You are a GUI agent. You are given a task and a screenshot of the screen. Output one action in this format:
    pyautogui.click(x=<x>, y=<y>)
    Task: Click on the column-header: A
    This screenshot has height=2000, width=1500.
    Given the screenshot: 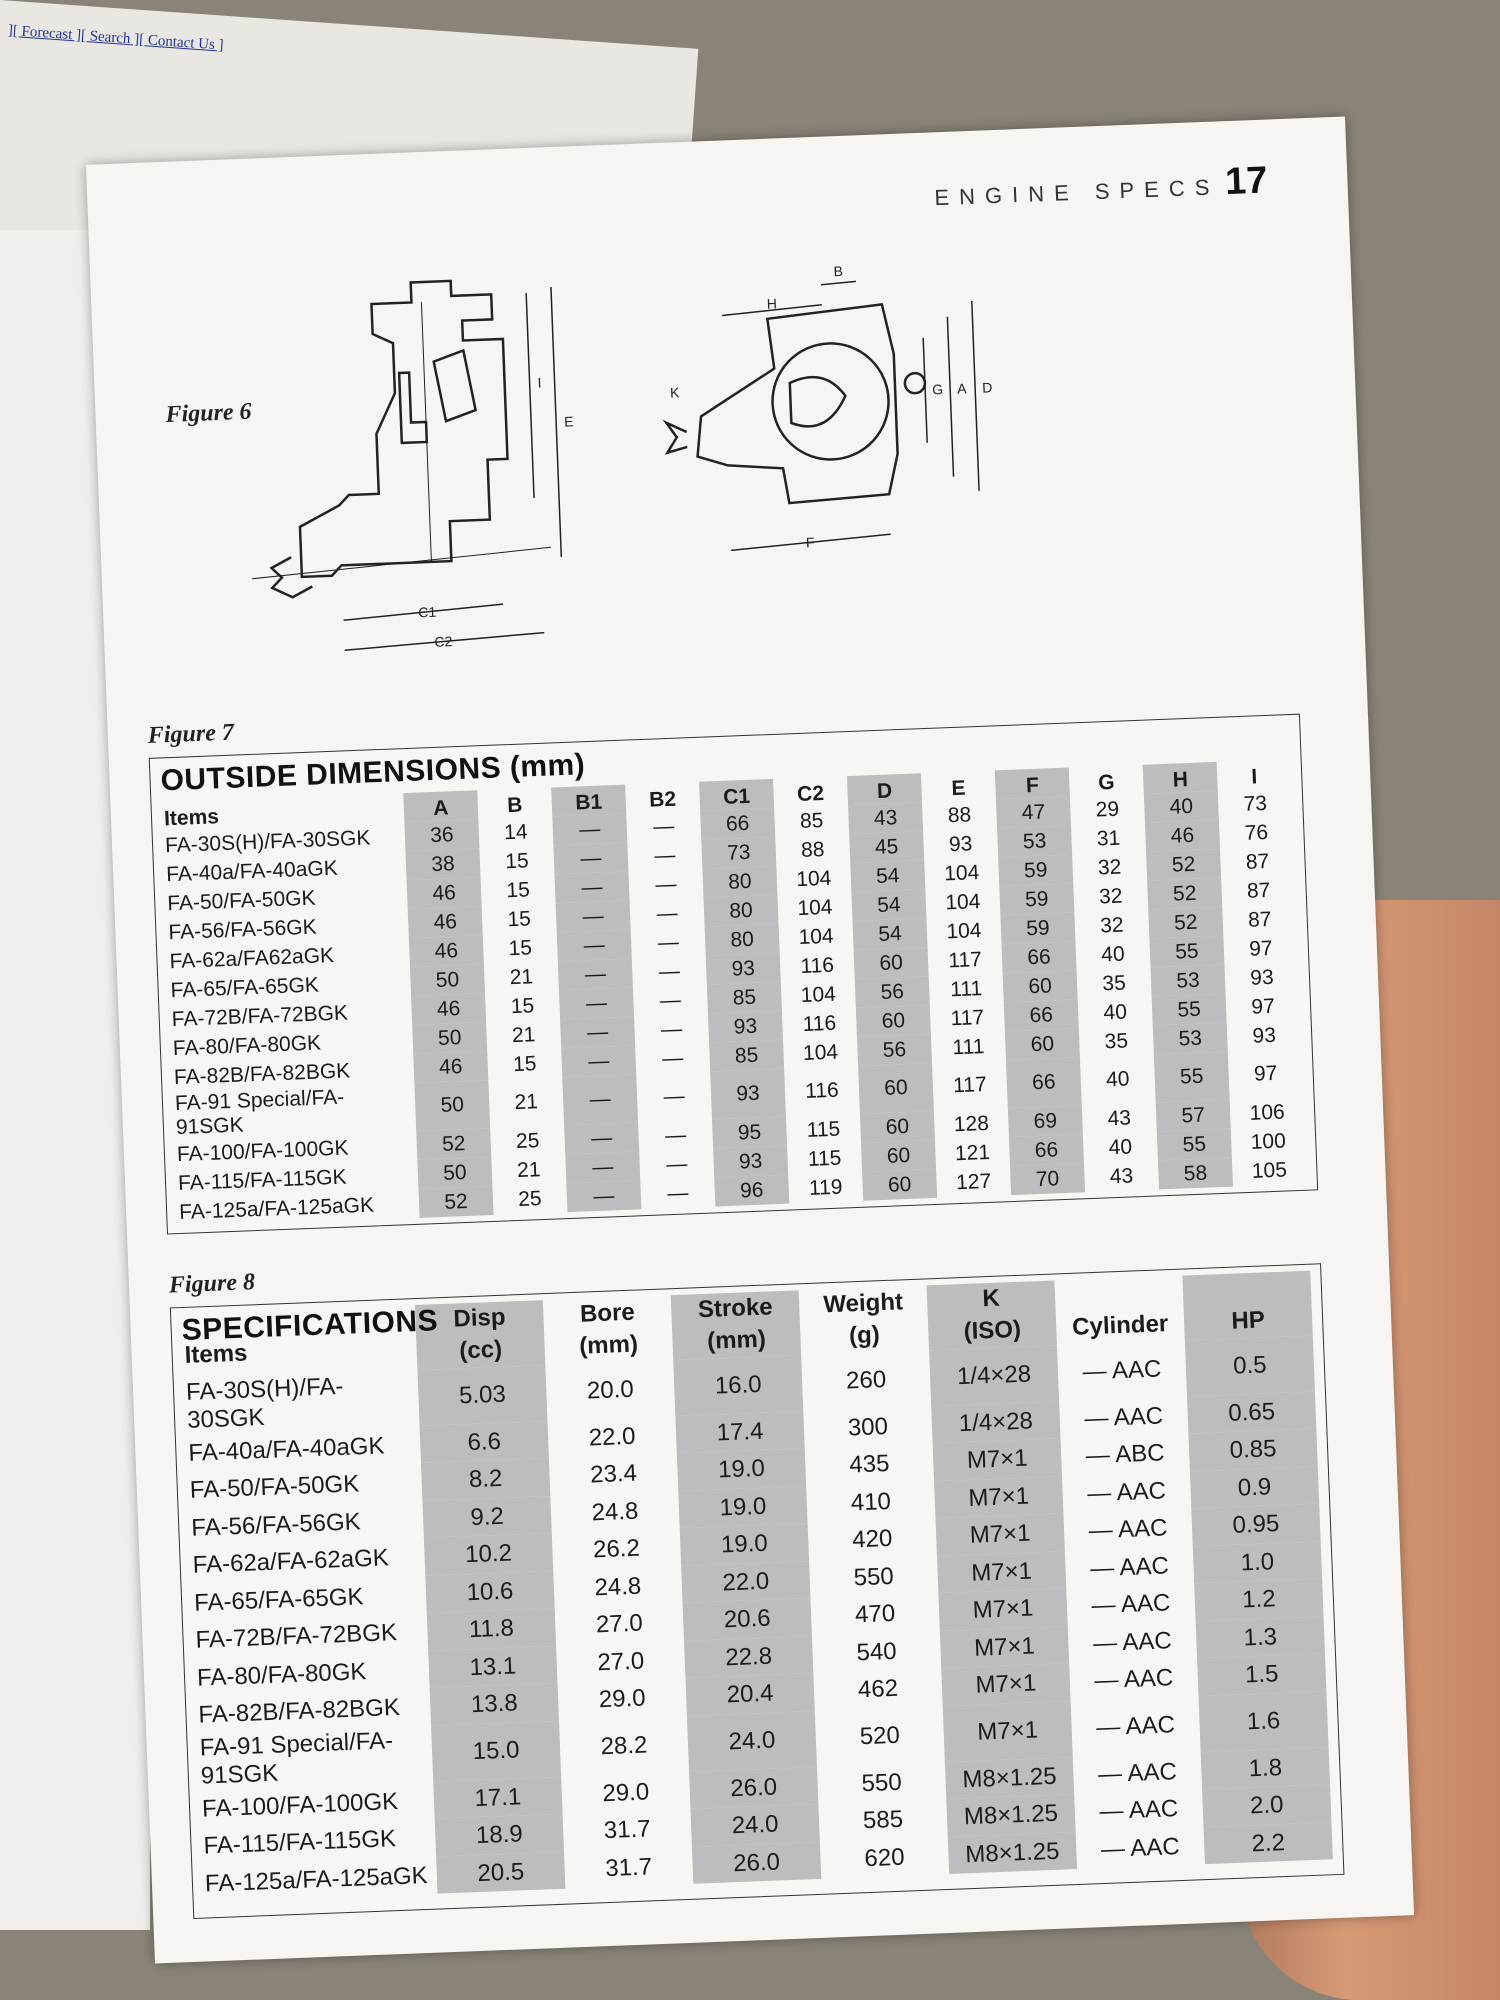 What is the action you would take?
    pyautogui.click(x=441, y=806)
    